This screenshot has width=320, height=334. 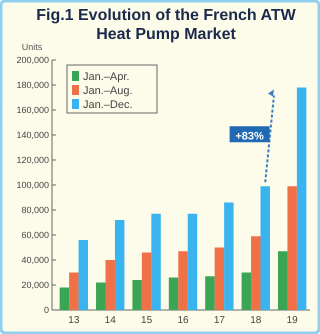 I want to click on x-tick-label: 17, so click(x=220, y=320).